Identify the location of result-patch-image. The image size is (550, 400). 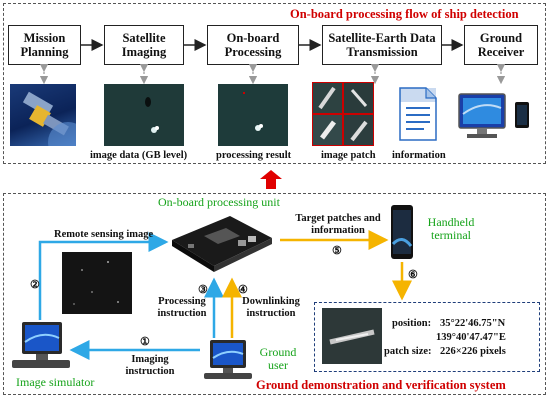
(352, 336).